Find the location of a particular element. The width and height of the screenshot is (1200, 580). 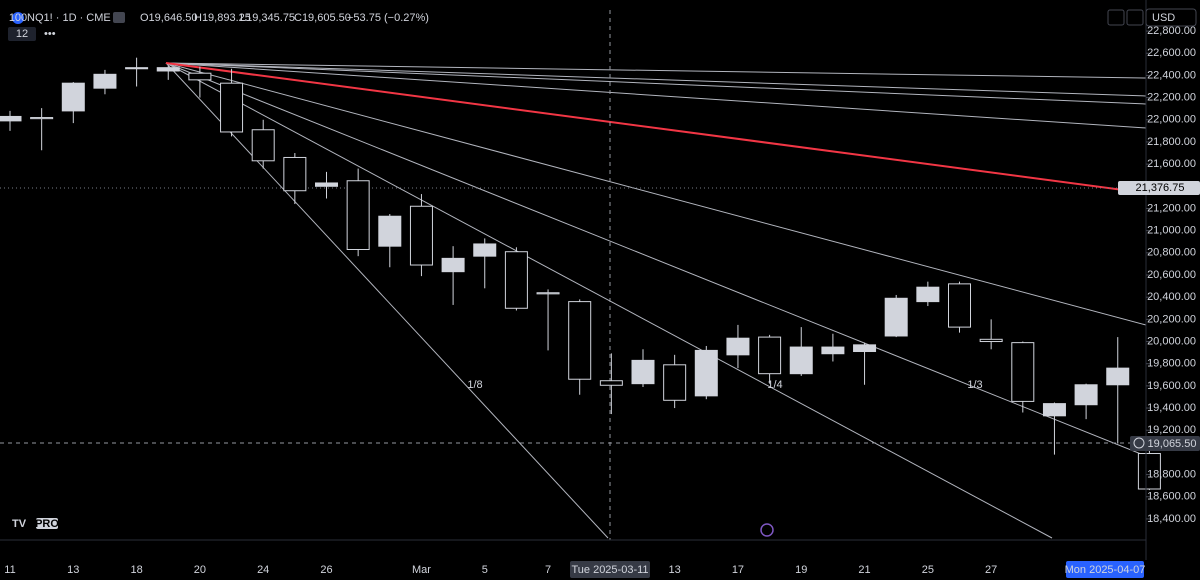

y-tick-label: 20,800.00 is located at coordinates (1171, 253).